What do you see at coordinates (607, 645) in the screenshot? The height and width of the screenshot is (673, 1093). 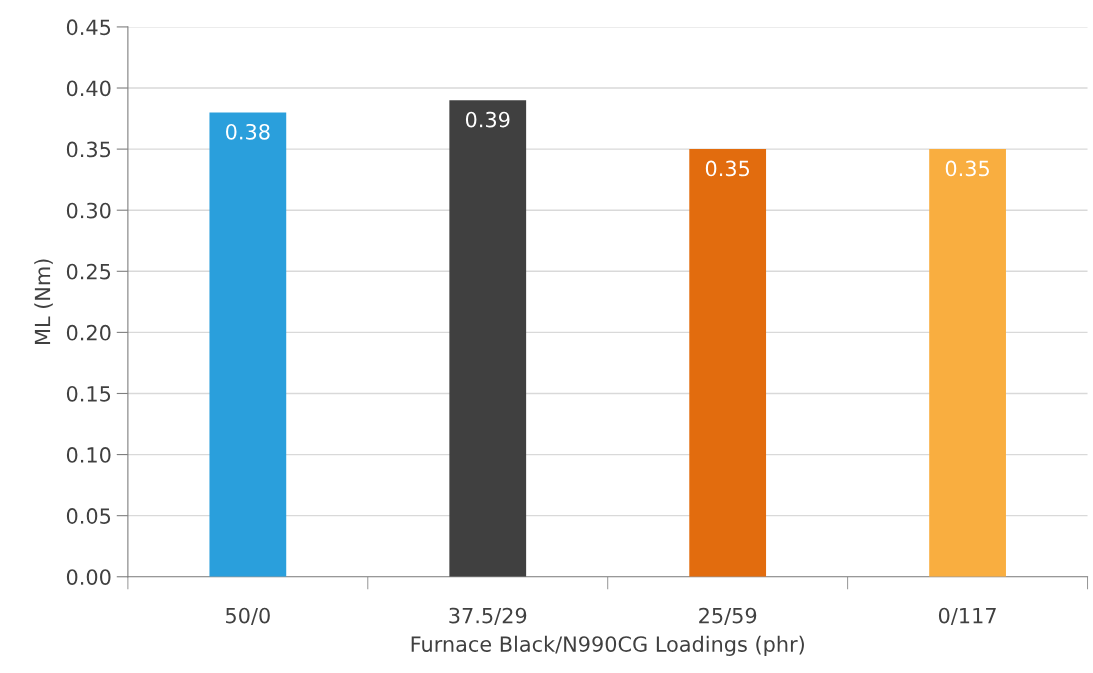 I see `x-axis-title: Furnace Black/N990CG Loadings (phr)` at bounding box center [607, 645].